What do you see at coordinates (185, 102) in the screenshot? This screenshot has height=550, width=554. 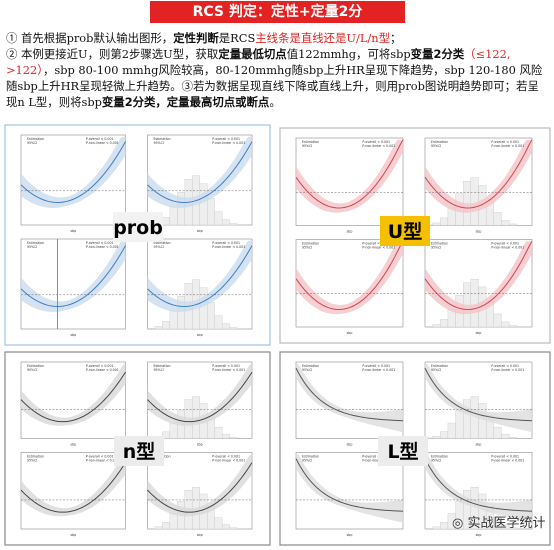 I see `bold-text: 变量2分类，定量最高切点或断点` at bounding box center [185, 102].